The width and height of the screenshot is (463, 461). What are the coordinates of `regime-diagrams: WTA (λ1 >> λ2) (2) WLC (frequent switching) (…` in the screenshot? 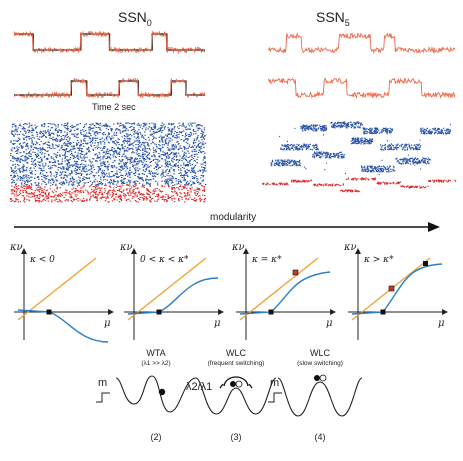 It's located at (229, 395).